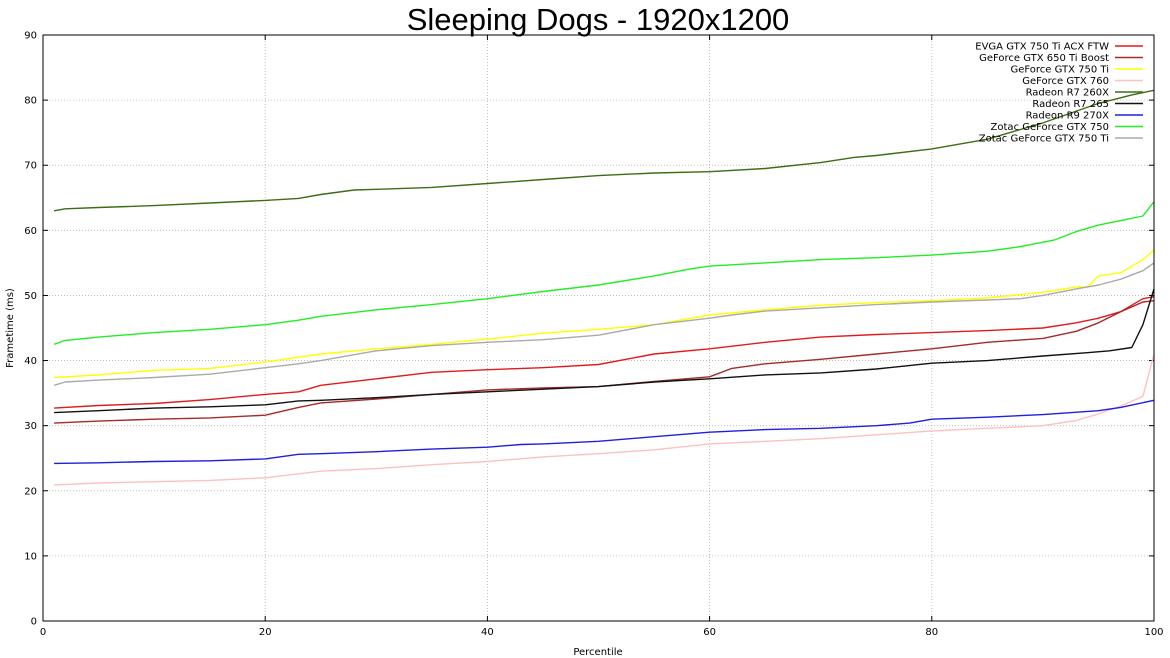 Image resolution: width=1170 pixels, height=658 pixels. What do you see at coordinates (30, 101) in the screenshot?
I see `y-tick-label: 80` at bounding box center [30, 101].